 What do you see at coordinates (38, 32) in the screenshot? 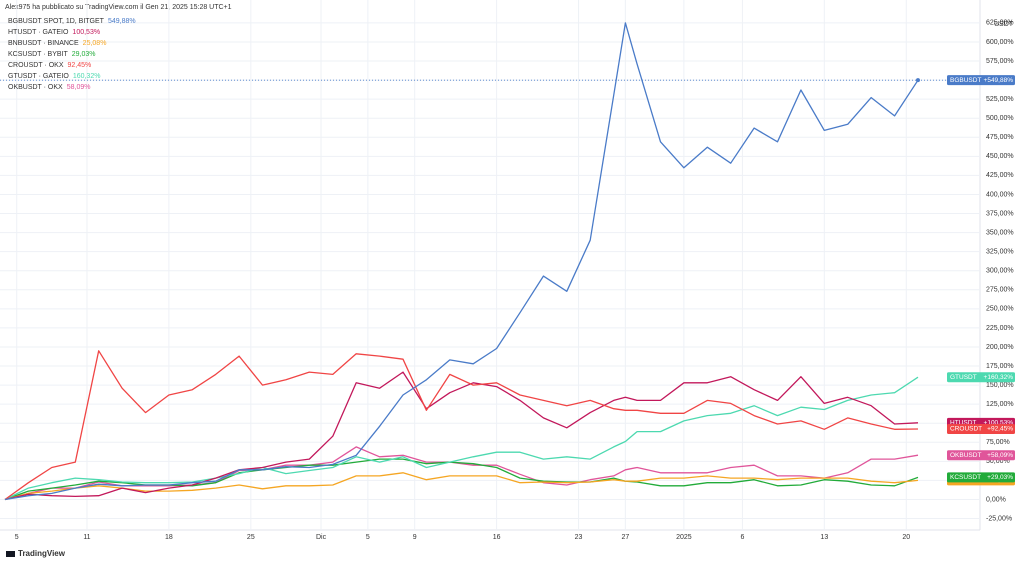
I see `legend-name: HTUSDT · GATEIO` at bounding box center [38, 32].